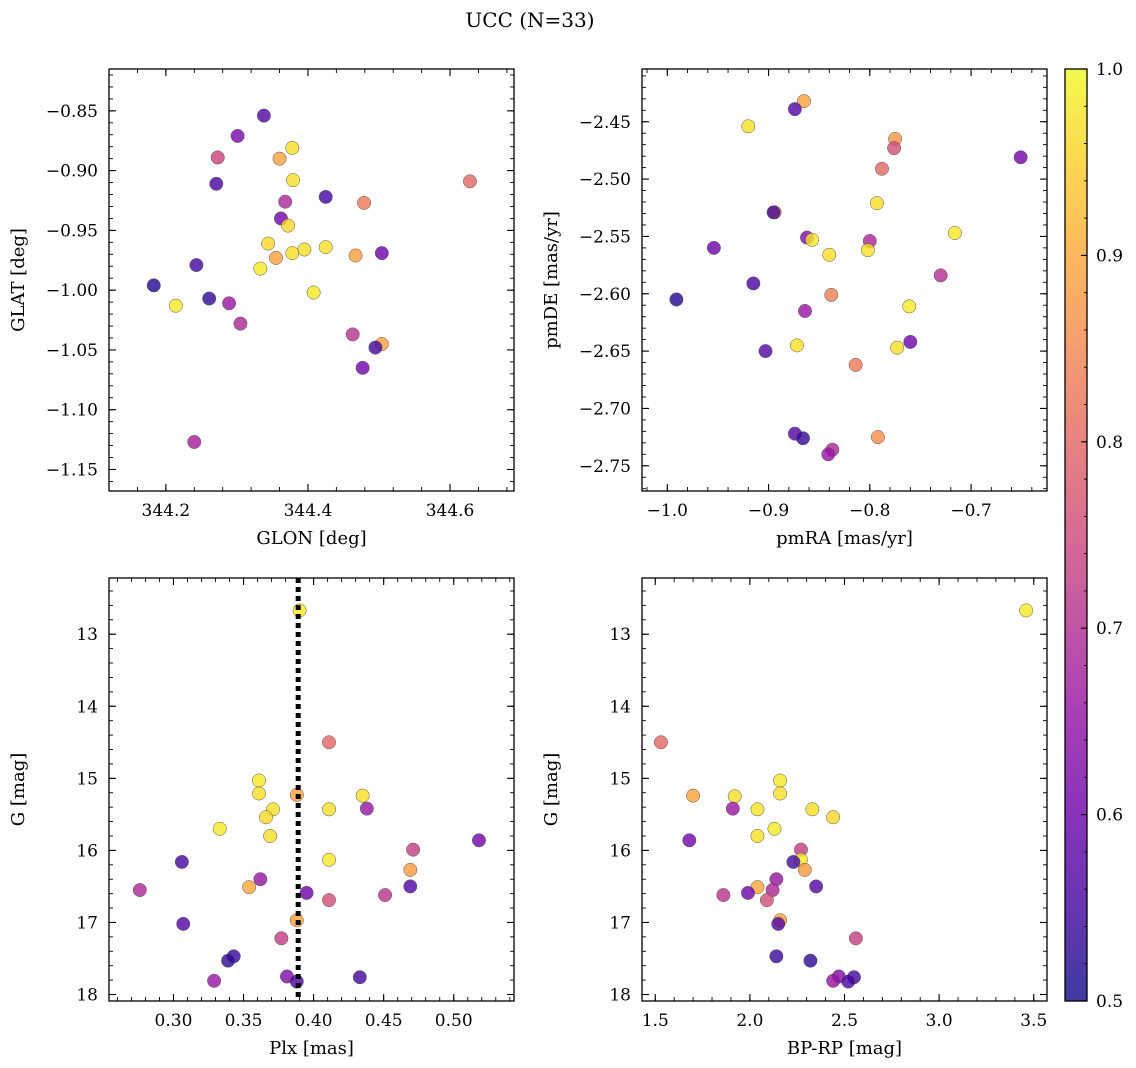  Describe the element at coordinates (311, 538) in the screenshot. I see `x-axis-label: GLON [deg]` at that location.